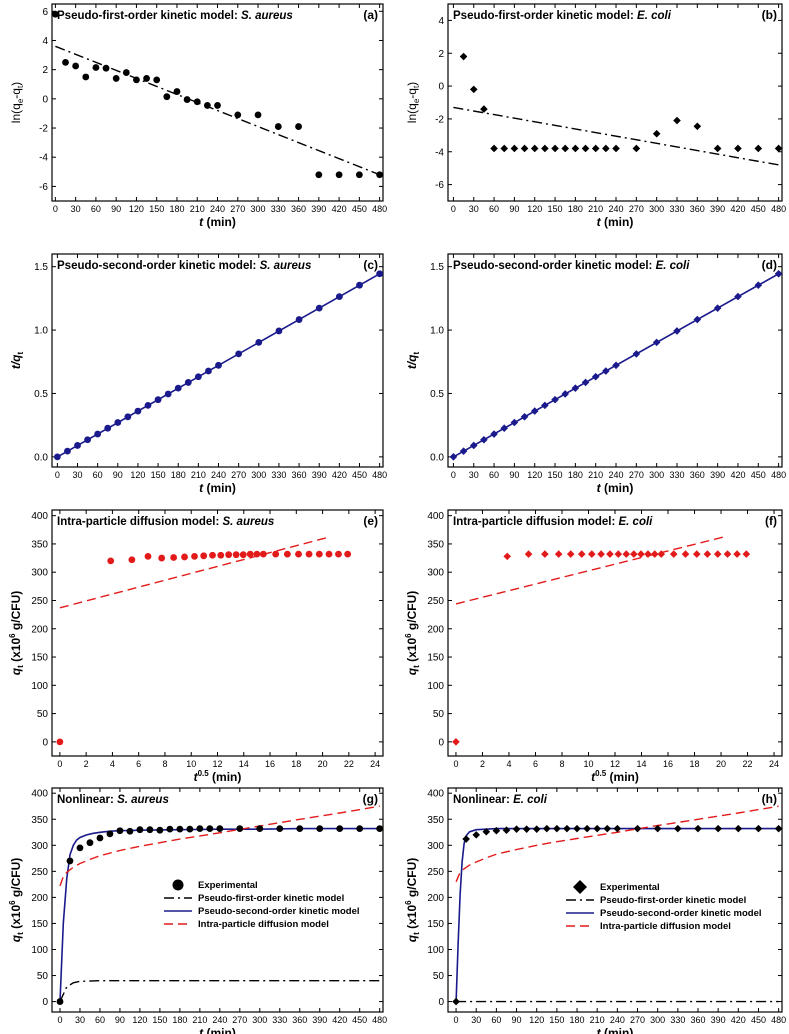  What do you see at coordinates (55, 209) in the screenshot?
I see `x-tick-label: 0` at bounding box center [55, 209].